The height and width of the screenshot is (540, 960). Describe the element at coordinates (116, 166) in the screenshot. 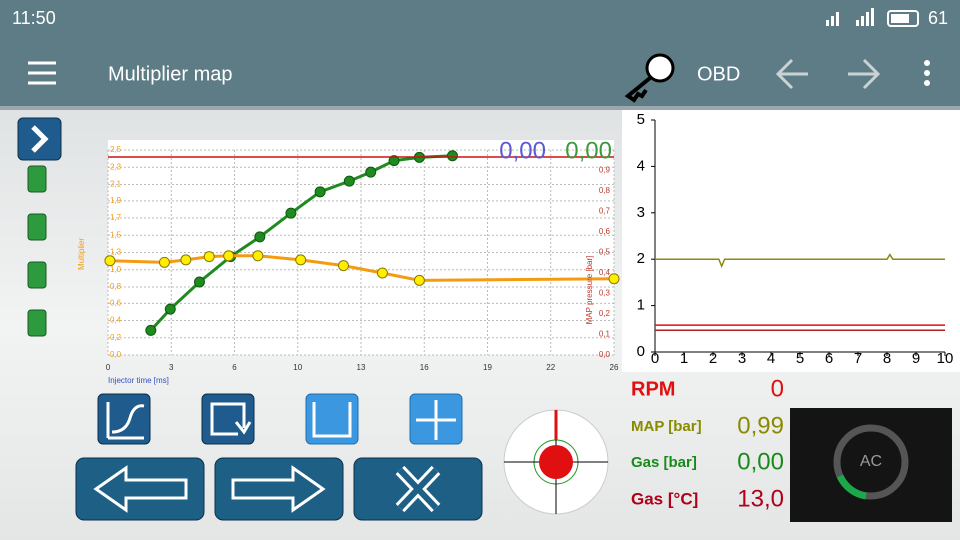

I see `y-tick-label: 2,3` at that location.